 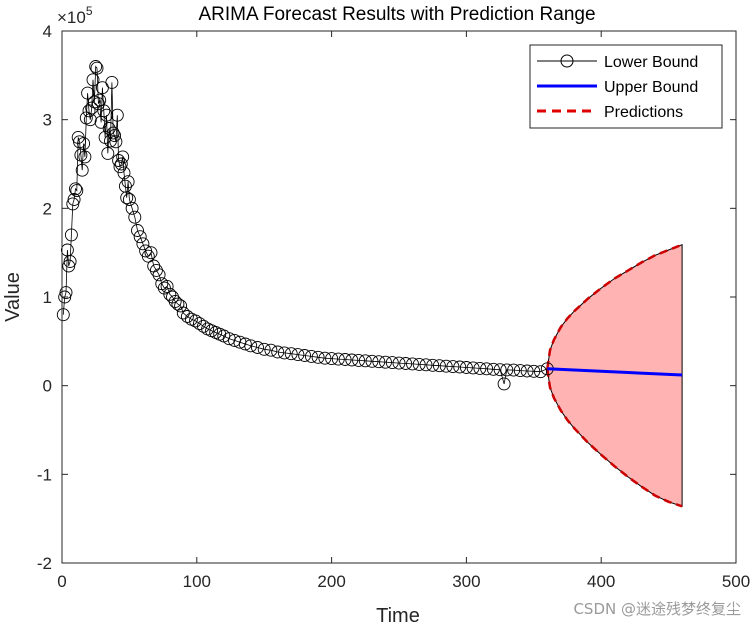 What do you see at coordinates (89, 11) in the screenshot?
I see `y-exponent-power: 5` at bounding box center [89, 11].